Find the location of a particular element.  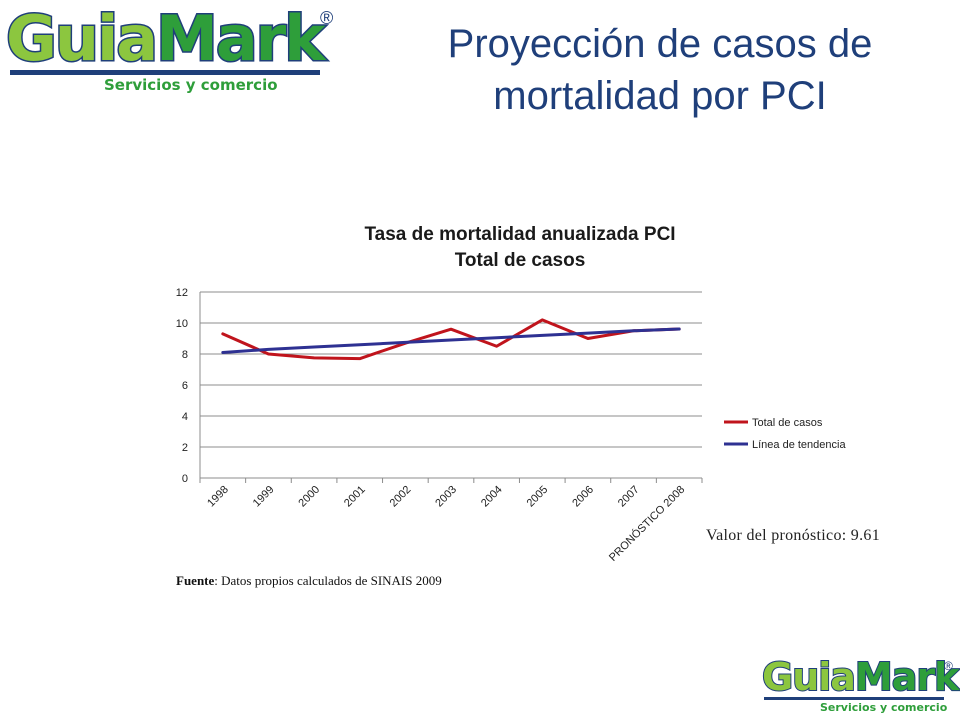

logo-tagline: Servicios y comercio is located at coordinates (191, 85).